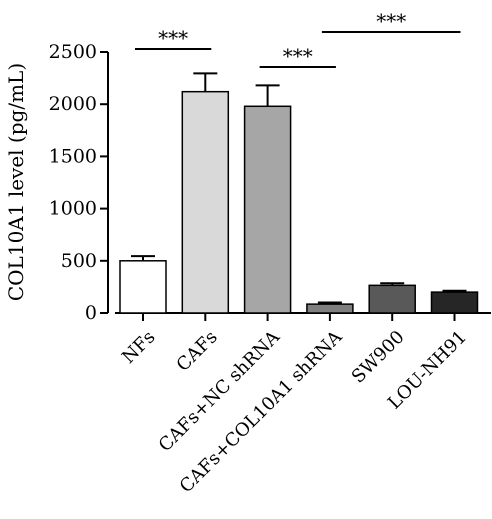 This screenshot has height=519, width=492. What do you see at coordinates (197, 351) in the screenshot?
I see `x-tick-label: CAFs` at bounding box center [197, 351].